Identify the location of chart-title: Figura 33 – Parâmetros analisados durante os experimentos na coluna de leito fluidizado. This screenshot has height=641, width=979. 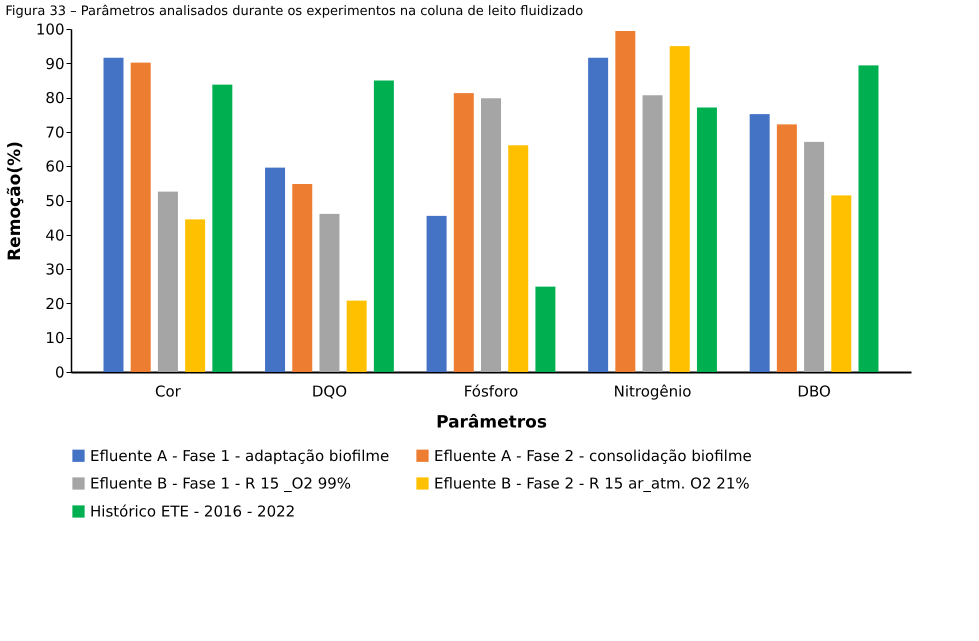
(294, 11).